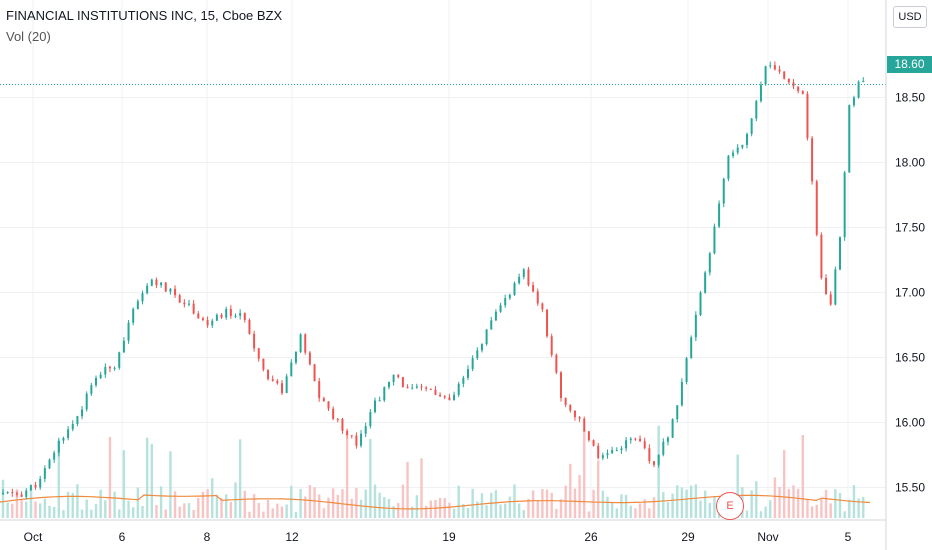 The height and width of the screenshot is (550, 932). What do you see at coordinates (910, 17) in the screenshot?
I see `currency-button: USD` at bounding box center [910, 17].